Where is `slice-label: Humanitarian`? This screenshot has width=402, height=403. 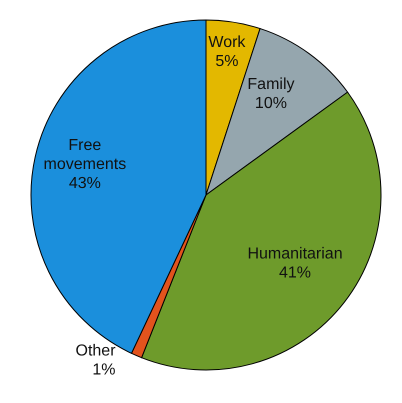
slice-label: Humanitarian is located at coordinates (295, 253).